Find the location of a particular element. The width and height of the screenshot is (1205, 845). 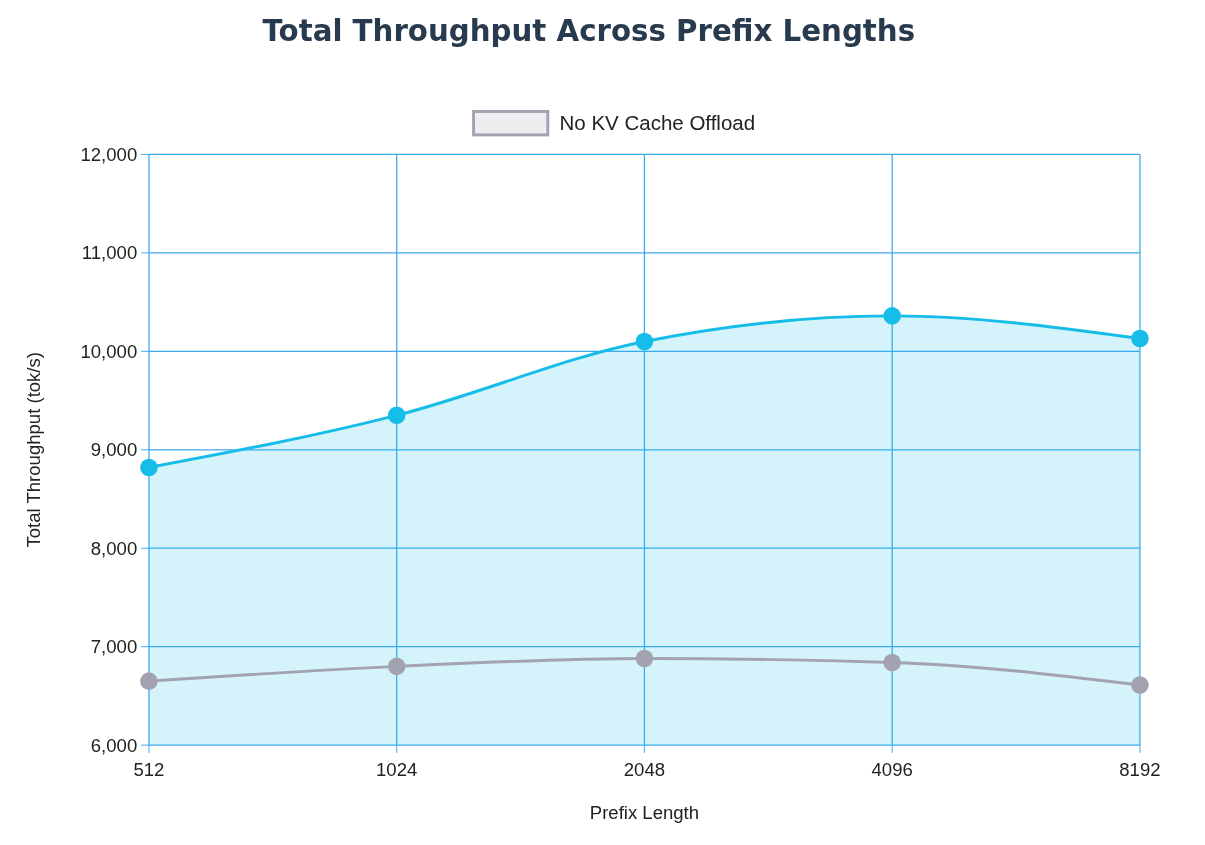

y-tick-label: 12,000 is located at coordinates (109, 154).